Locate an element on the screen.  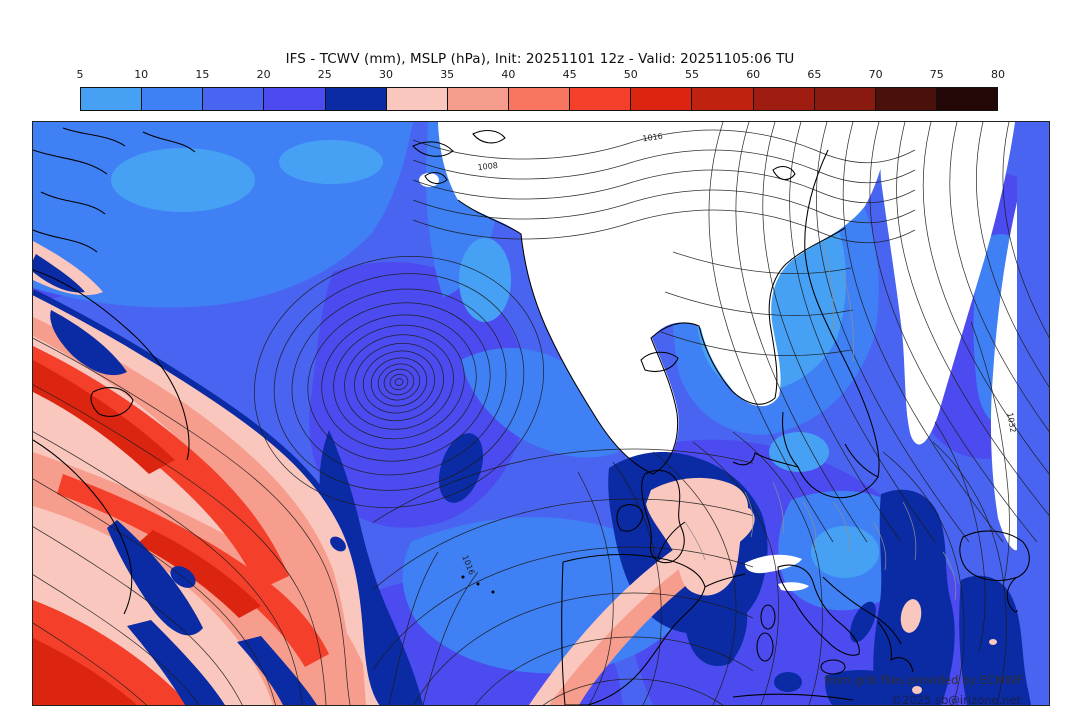
colorbar-tick: 80 is located at coordinates (998, 74).